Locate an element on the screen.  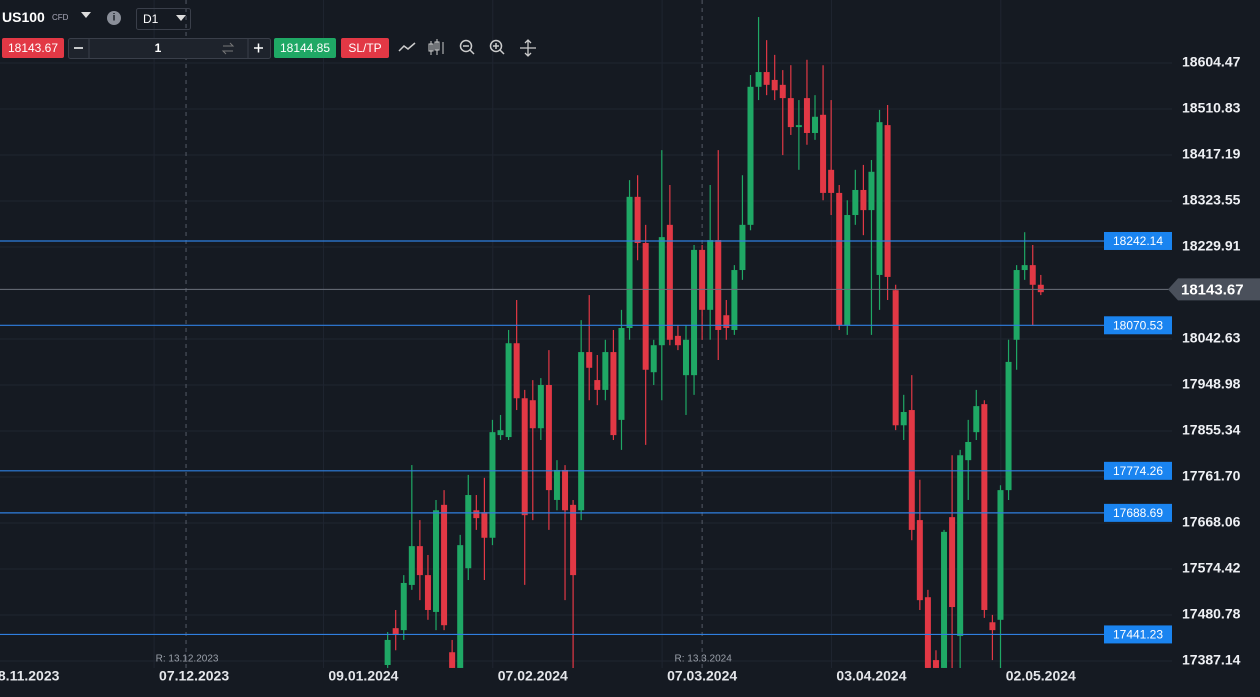
x-tick-label: 07.02.2024 is located at coordinates (533, 676).